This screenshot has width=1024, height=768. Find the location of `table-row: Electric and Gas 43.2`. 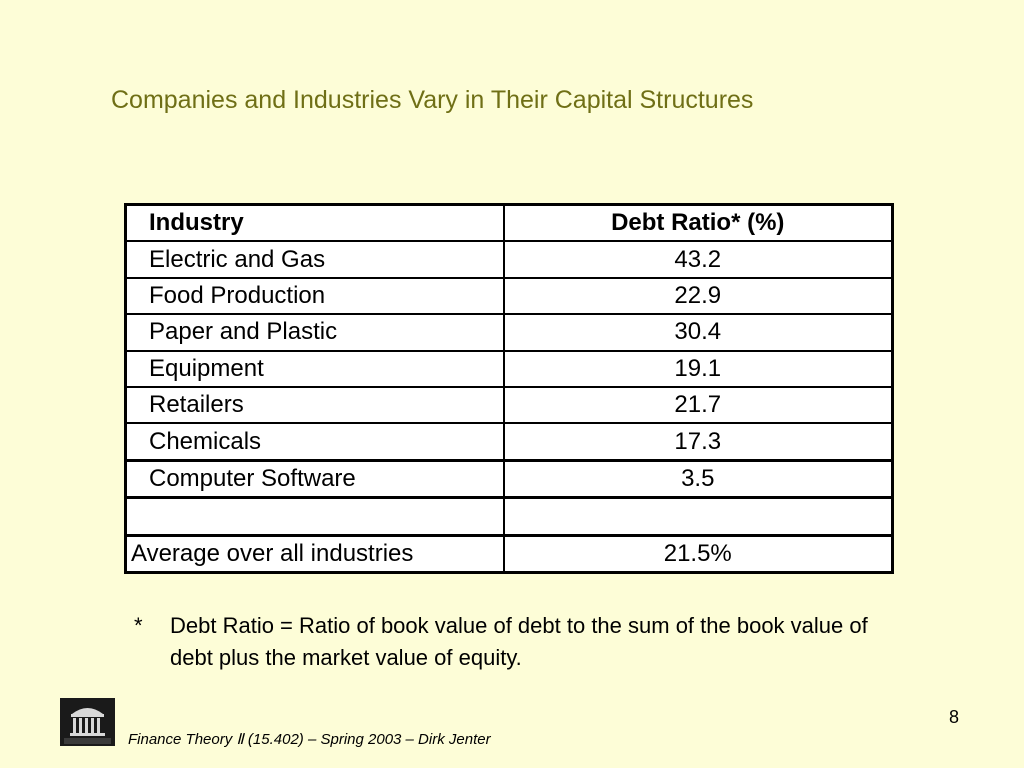

table-row: Electric and Gas 43.2 is located at coordinates (509, 259).